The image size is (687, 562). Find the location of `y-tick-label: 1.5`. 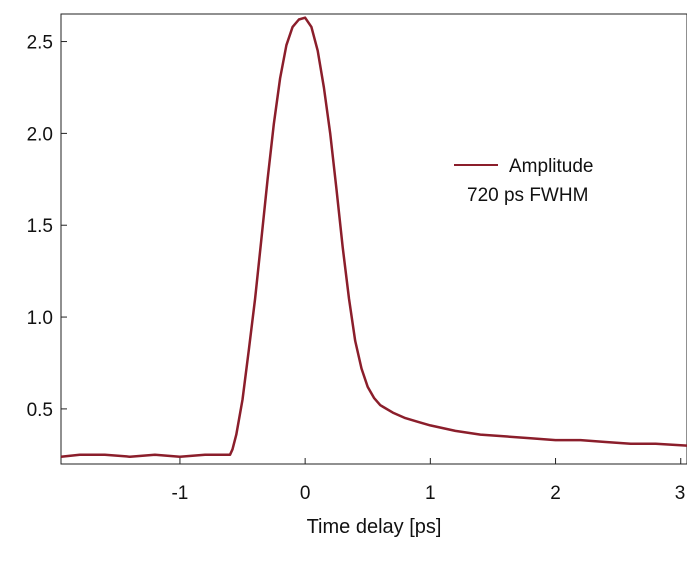

y-tick-label: 1.5 is located at coordinates (40, 226).